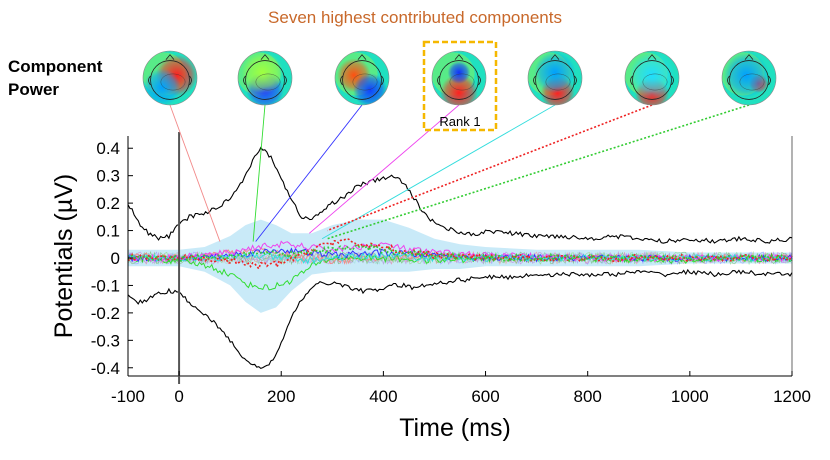  Describe the element at coordinates (792, 396) in the screenshot. I see `x-tick-label: 1200` at that location.